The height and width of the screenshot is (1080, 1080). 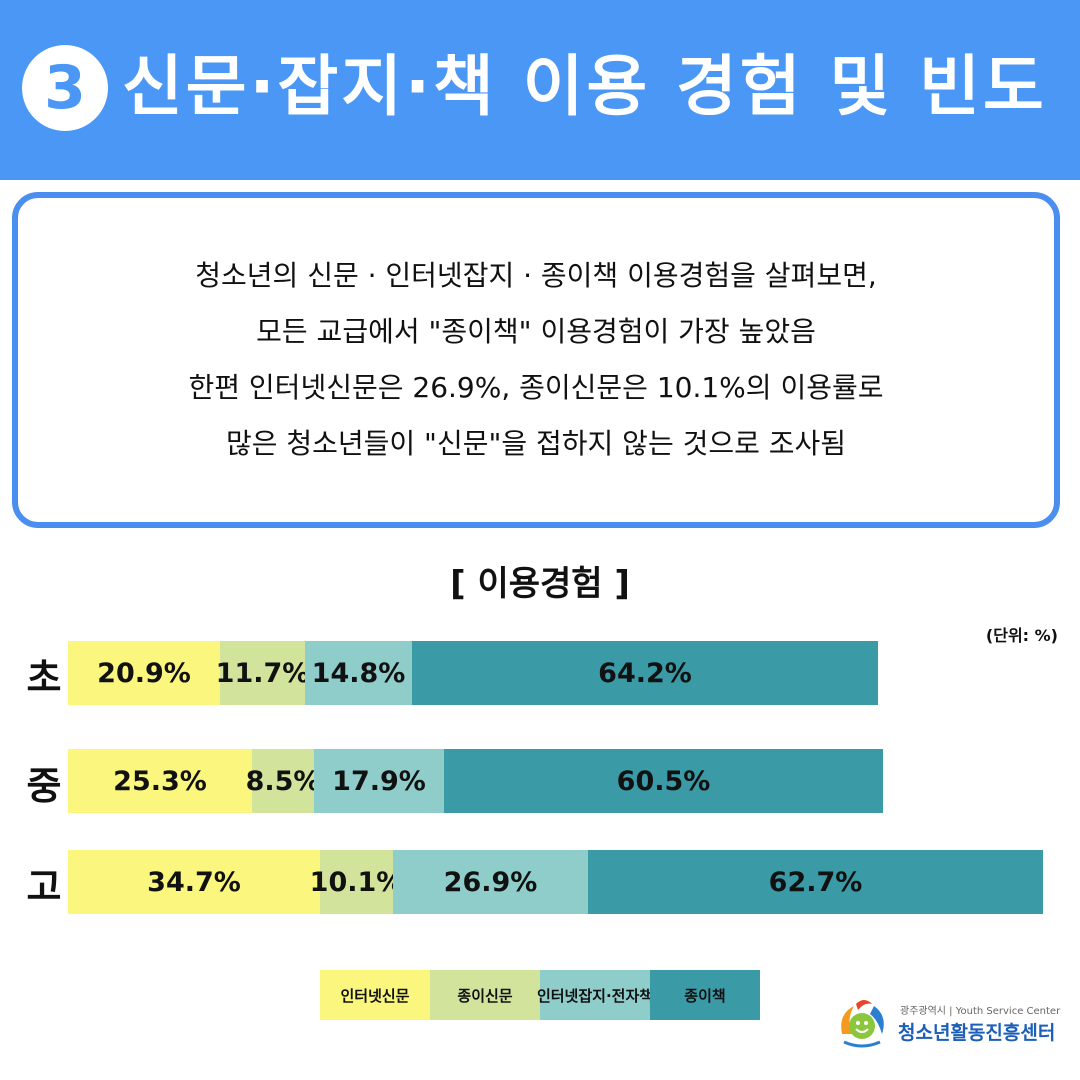 I want to click on logo-subtitle: 광주광역시 | Youth Service Center, so click(x=980, y=1011).